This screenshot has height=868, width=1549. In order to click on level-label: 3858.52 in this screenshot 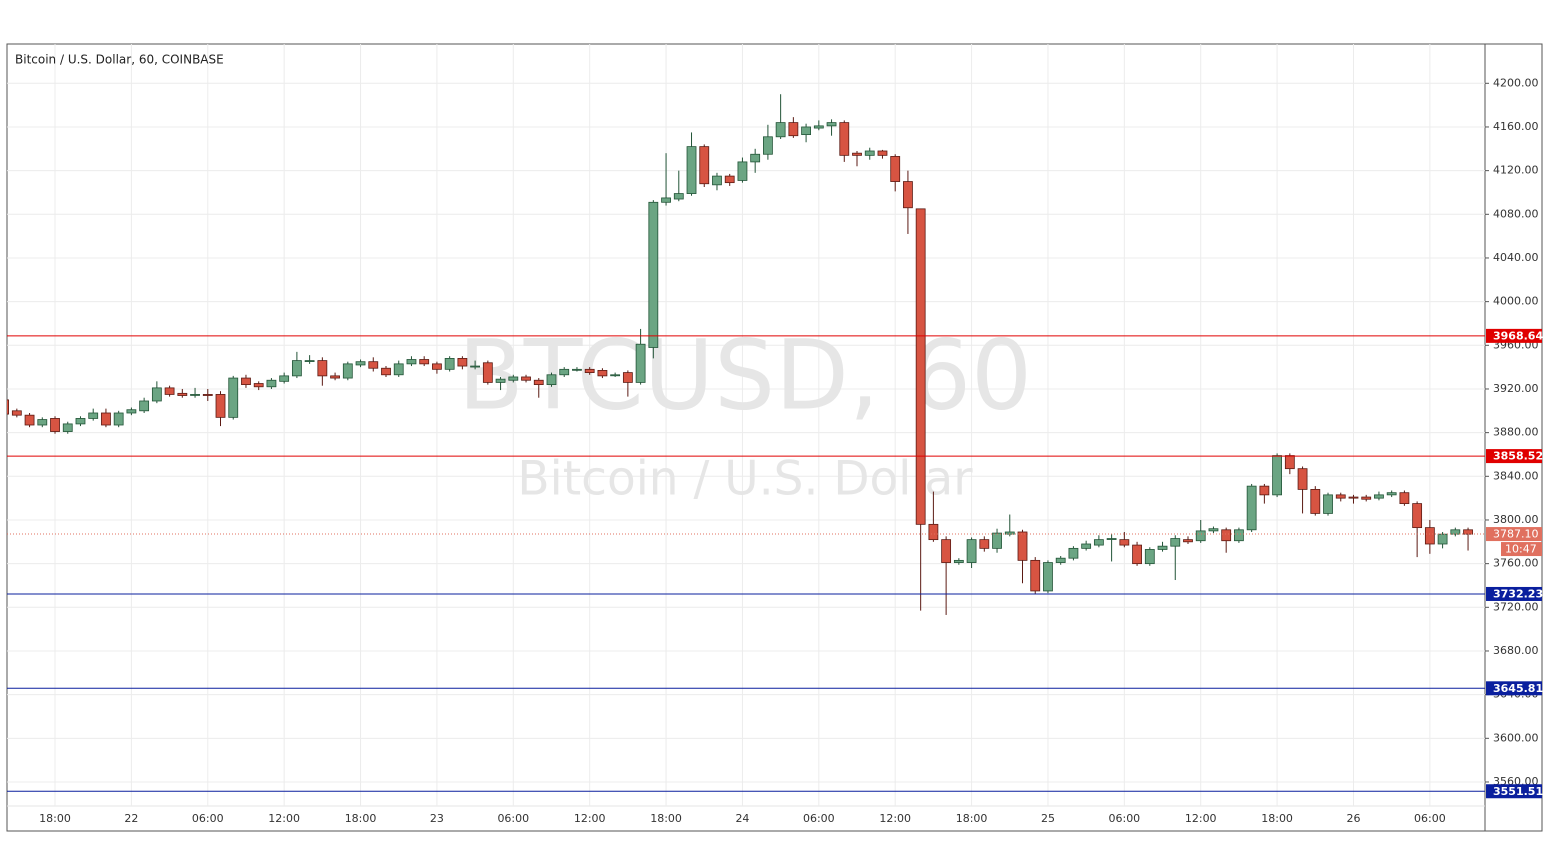, I will do `click(1518, 456)`.